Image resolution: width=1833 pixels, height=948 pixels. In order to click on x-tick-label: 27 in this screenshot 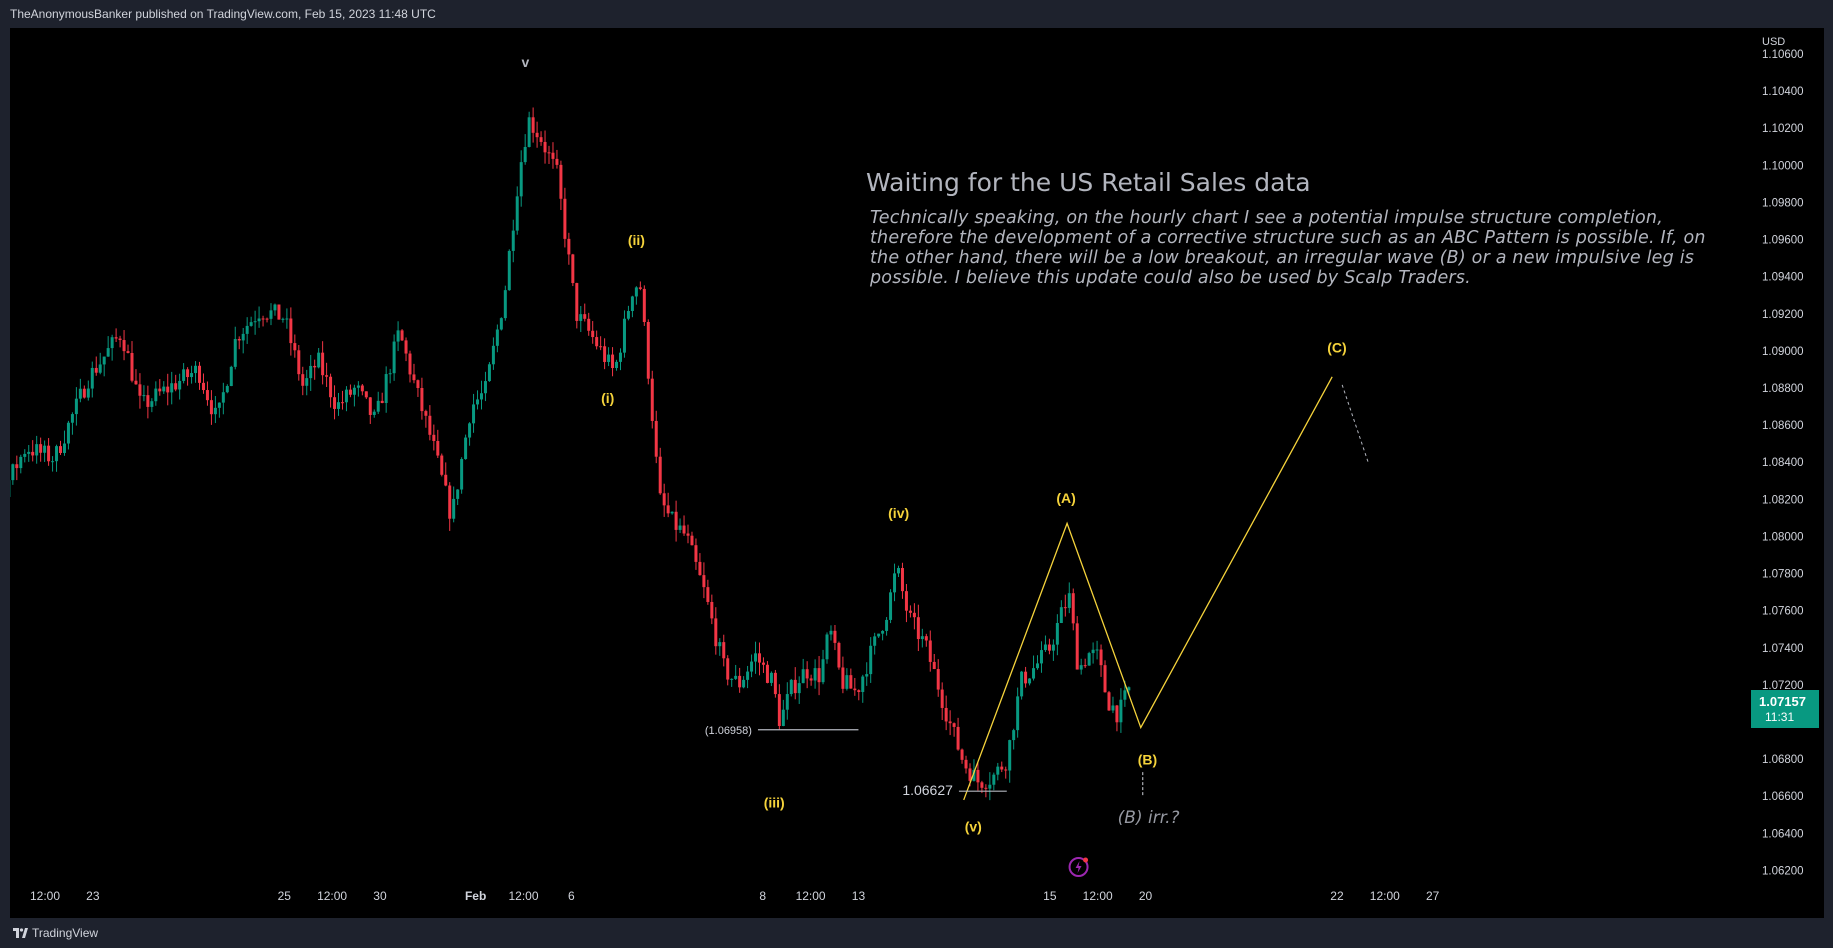, I will do `click(1433, 896)`.